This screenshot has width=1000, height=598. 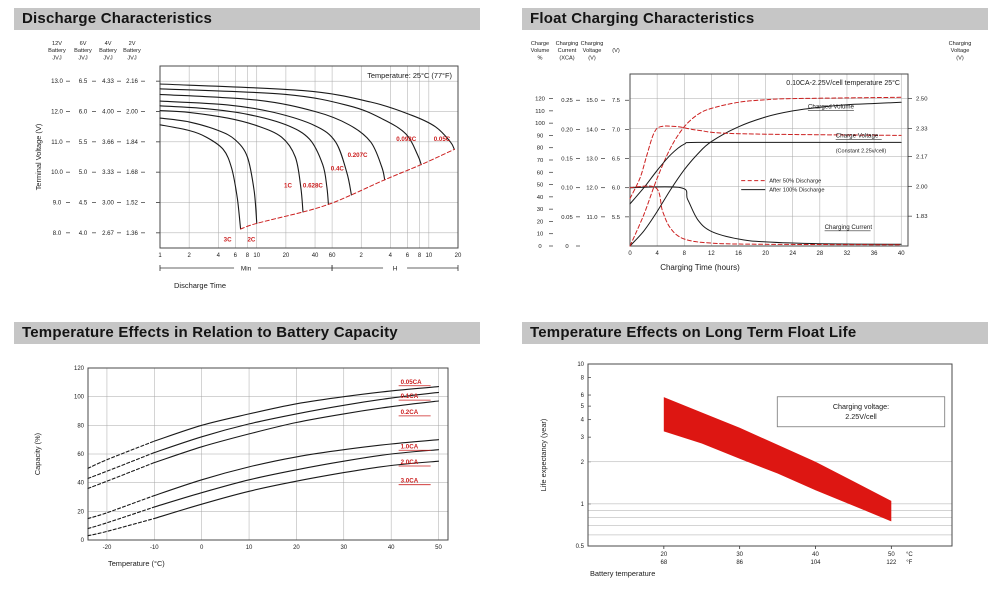 I want to click on x-tick-label: 60, so click(x=332, y=256).